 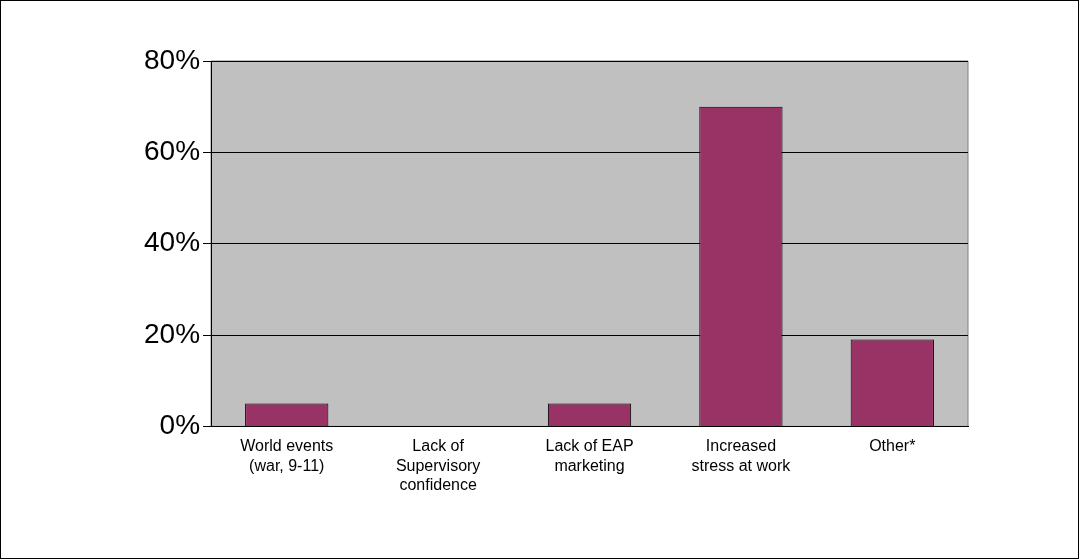 What do you see at coordinates (172, 151) in the screenshot?
I see `y-tick-label: 60%` at bounding box center [172, 151].